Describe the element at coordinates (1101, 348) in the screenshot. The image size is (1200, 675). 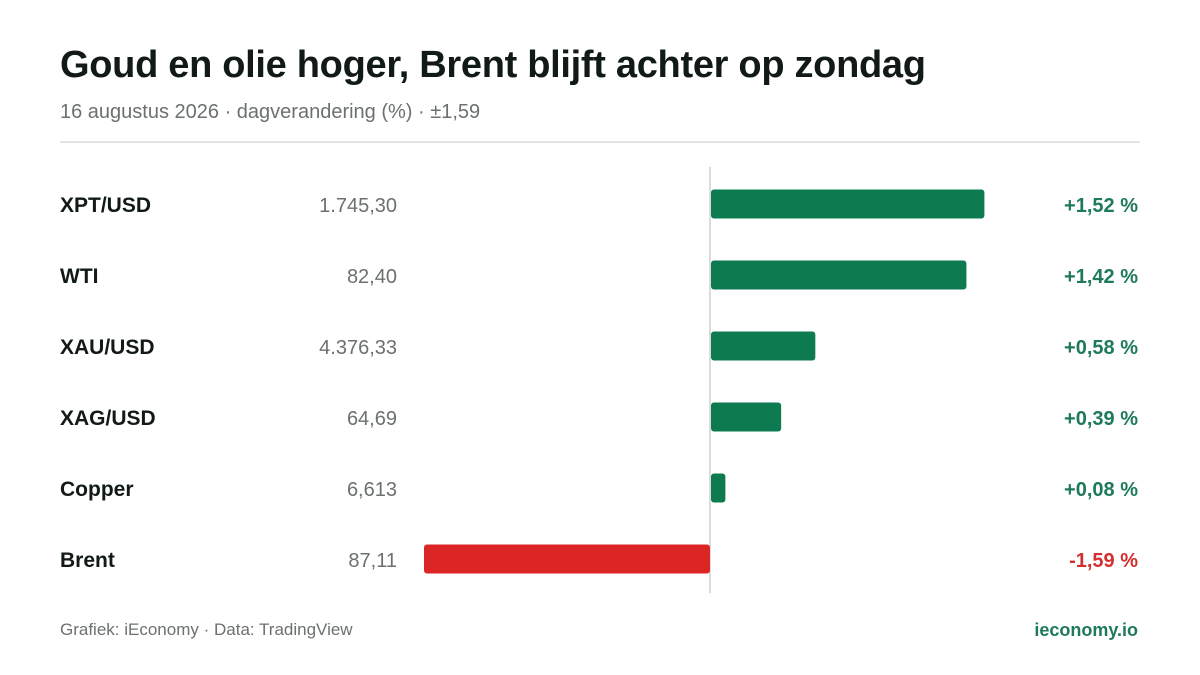
I see `value-label: +0,58 %` at that location.